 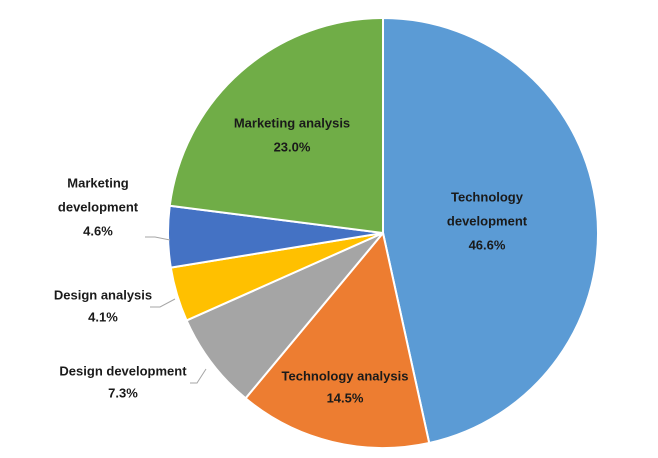 What do you see at coordinates (487, 244) in the screenshot?
I see `data-label-value: 46.6%` at bounding box center [487, 244].